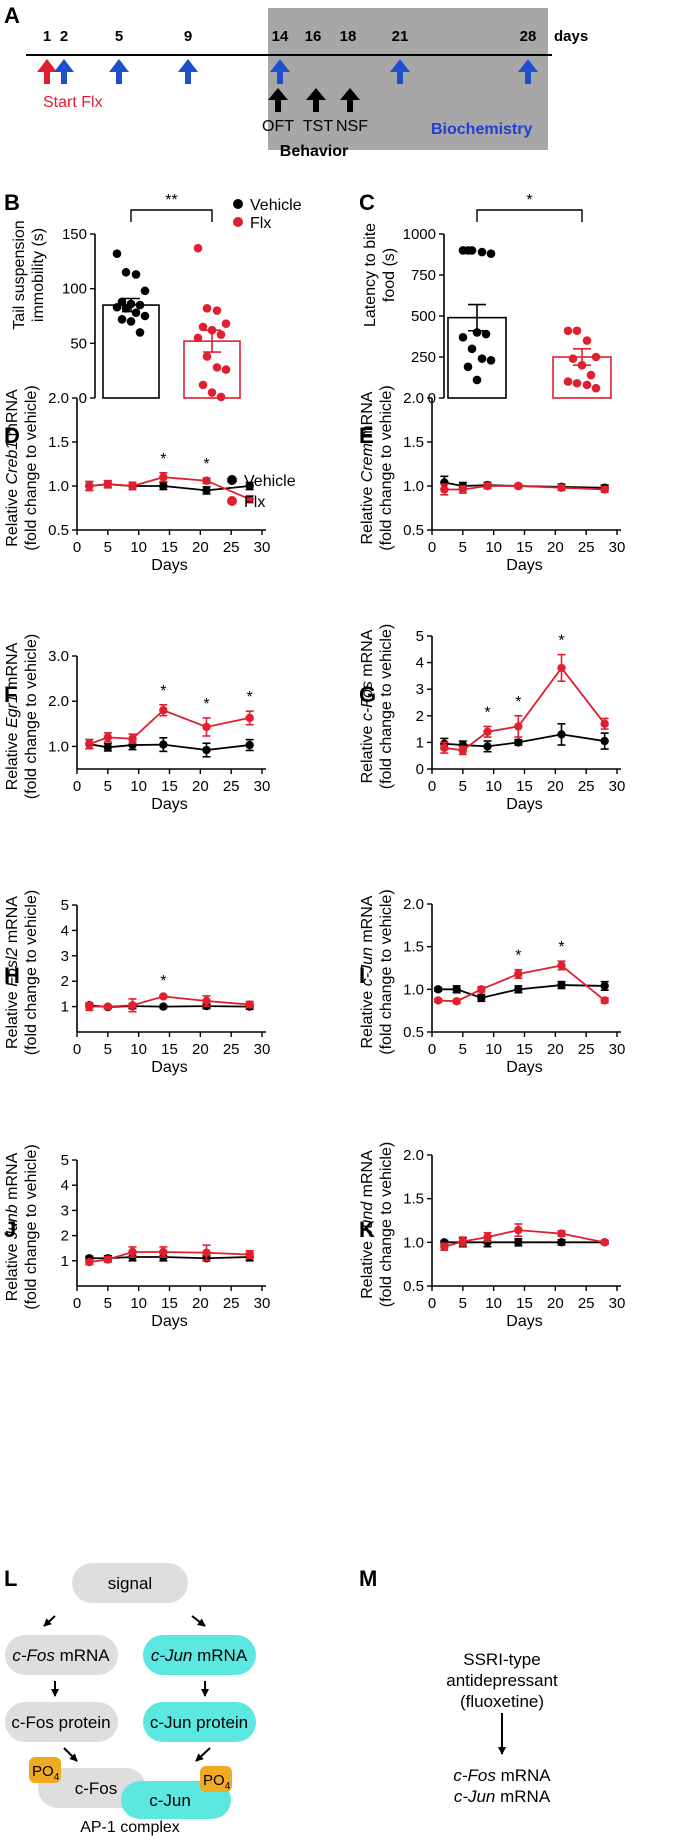 The width and height of the screenshot is (685, 1836). What do you see at coordinates (92, 1788) in the screenshot?
I see `cfos-complex-node` at bounding box center [92, 1788].